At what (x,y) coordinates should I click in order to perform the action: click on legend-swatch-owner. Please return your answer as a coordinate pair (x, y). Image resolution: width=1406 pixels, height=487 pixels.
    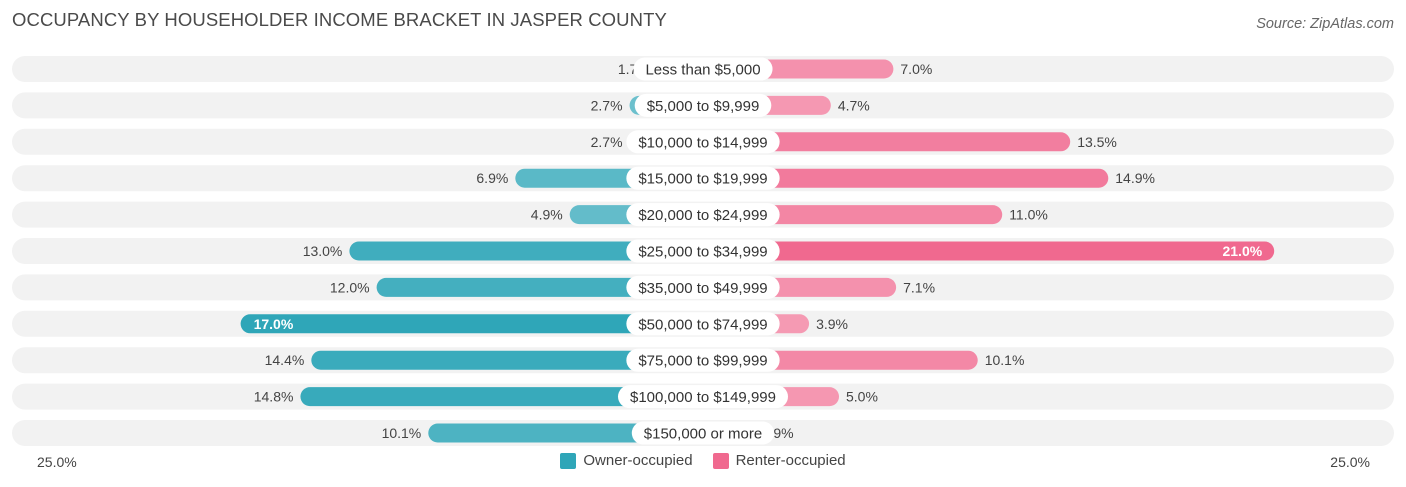
    Looking at the image, I should click on (568, 460).